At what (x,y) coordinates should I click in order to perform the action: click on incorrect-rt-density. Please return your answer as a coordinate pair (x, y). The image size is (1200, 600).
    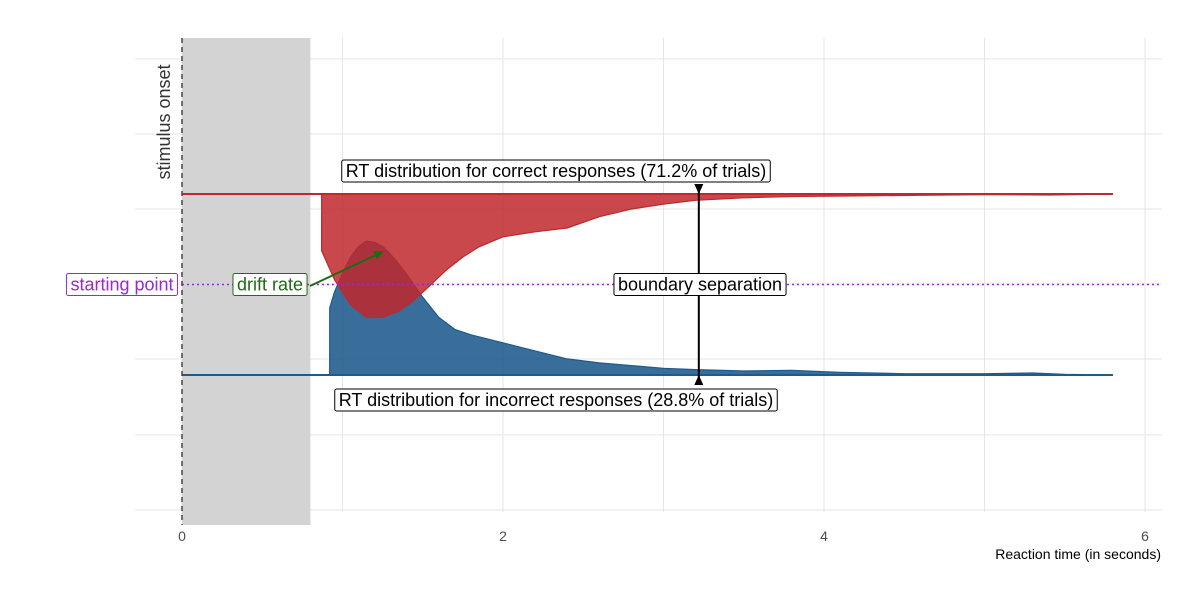
    Looking at the image, I should click on (716, 256).